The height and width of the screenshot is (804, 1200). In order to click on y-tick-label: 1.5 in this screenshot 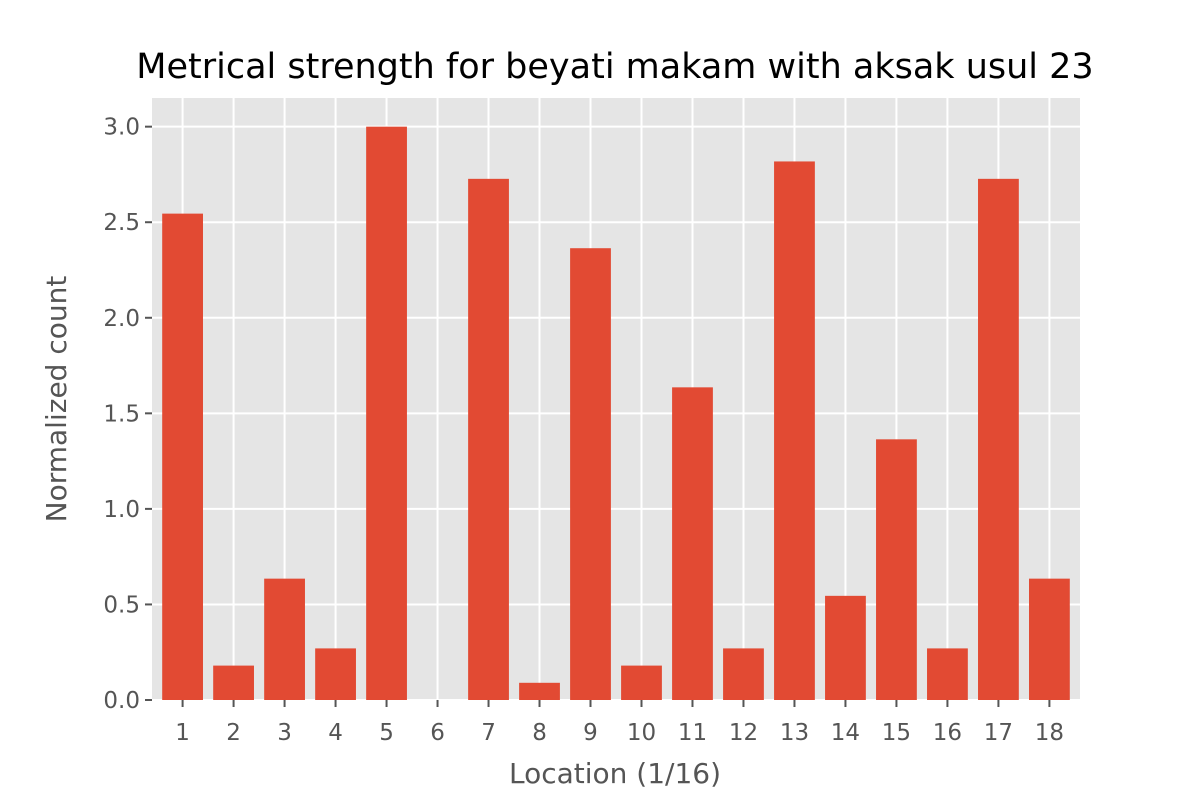, I will do `click(121, 414)`.